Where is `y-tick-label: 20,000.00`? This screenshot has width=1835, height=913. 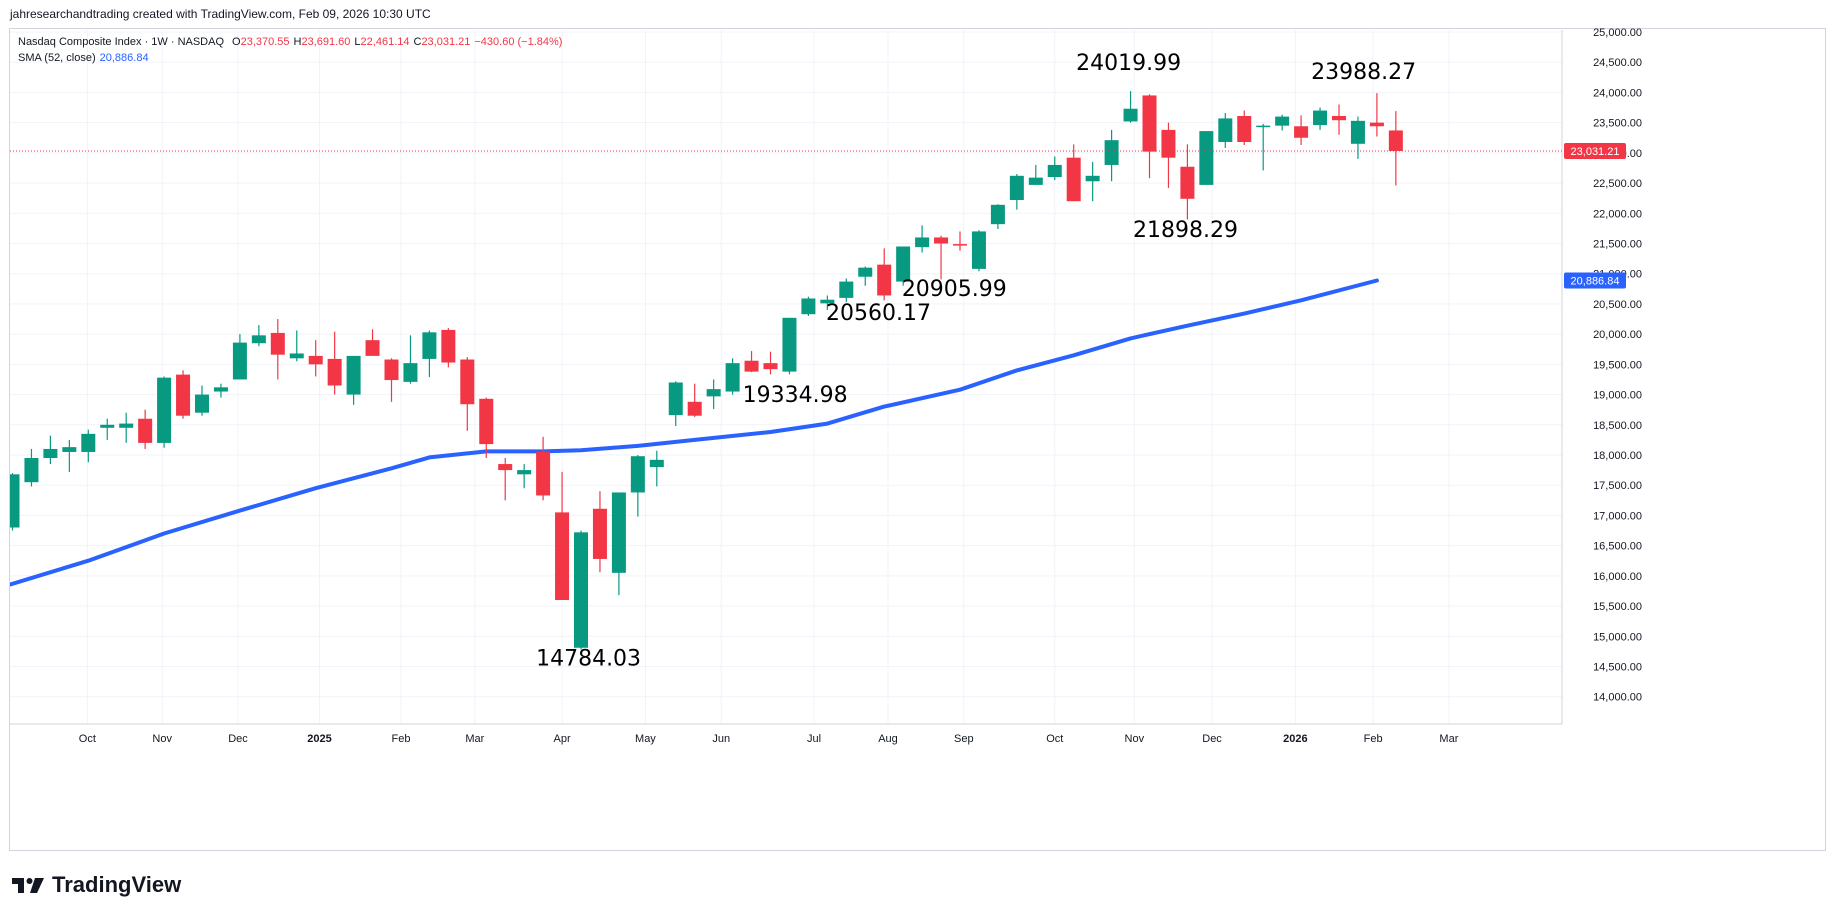 y-tick-label: 20,000.00 is located at coordinates (1617, 335).